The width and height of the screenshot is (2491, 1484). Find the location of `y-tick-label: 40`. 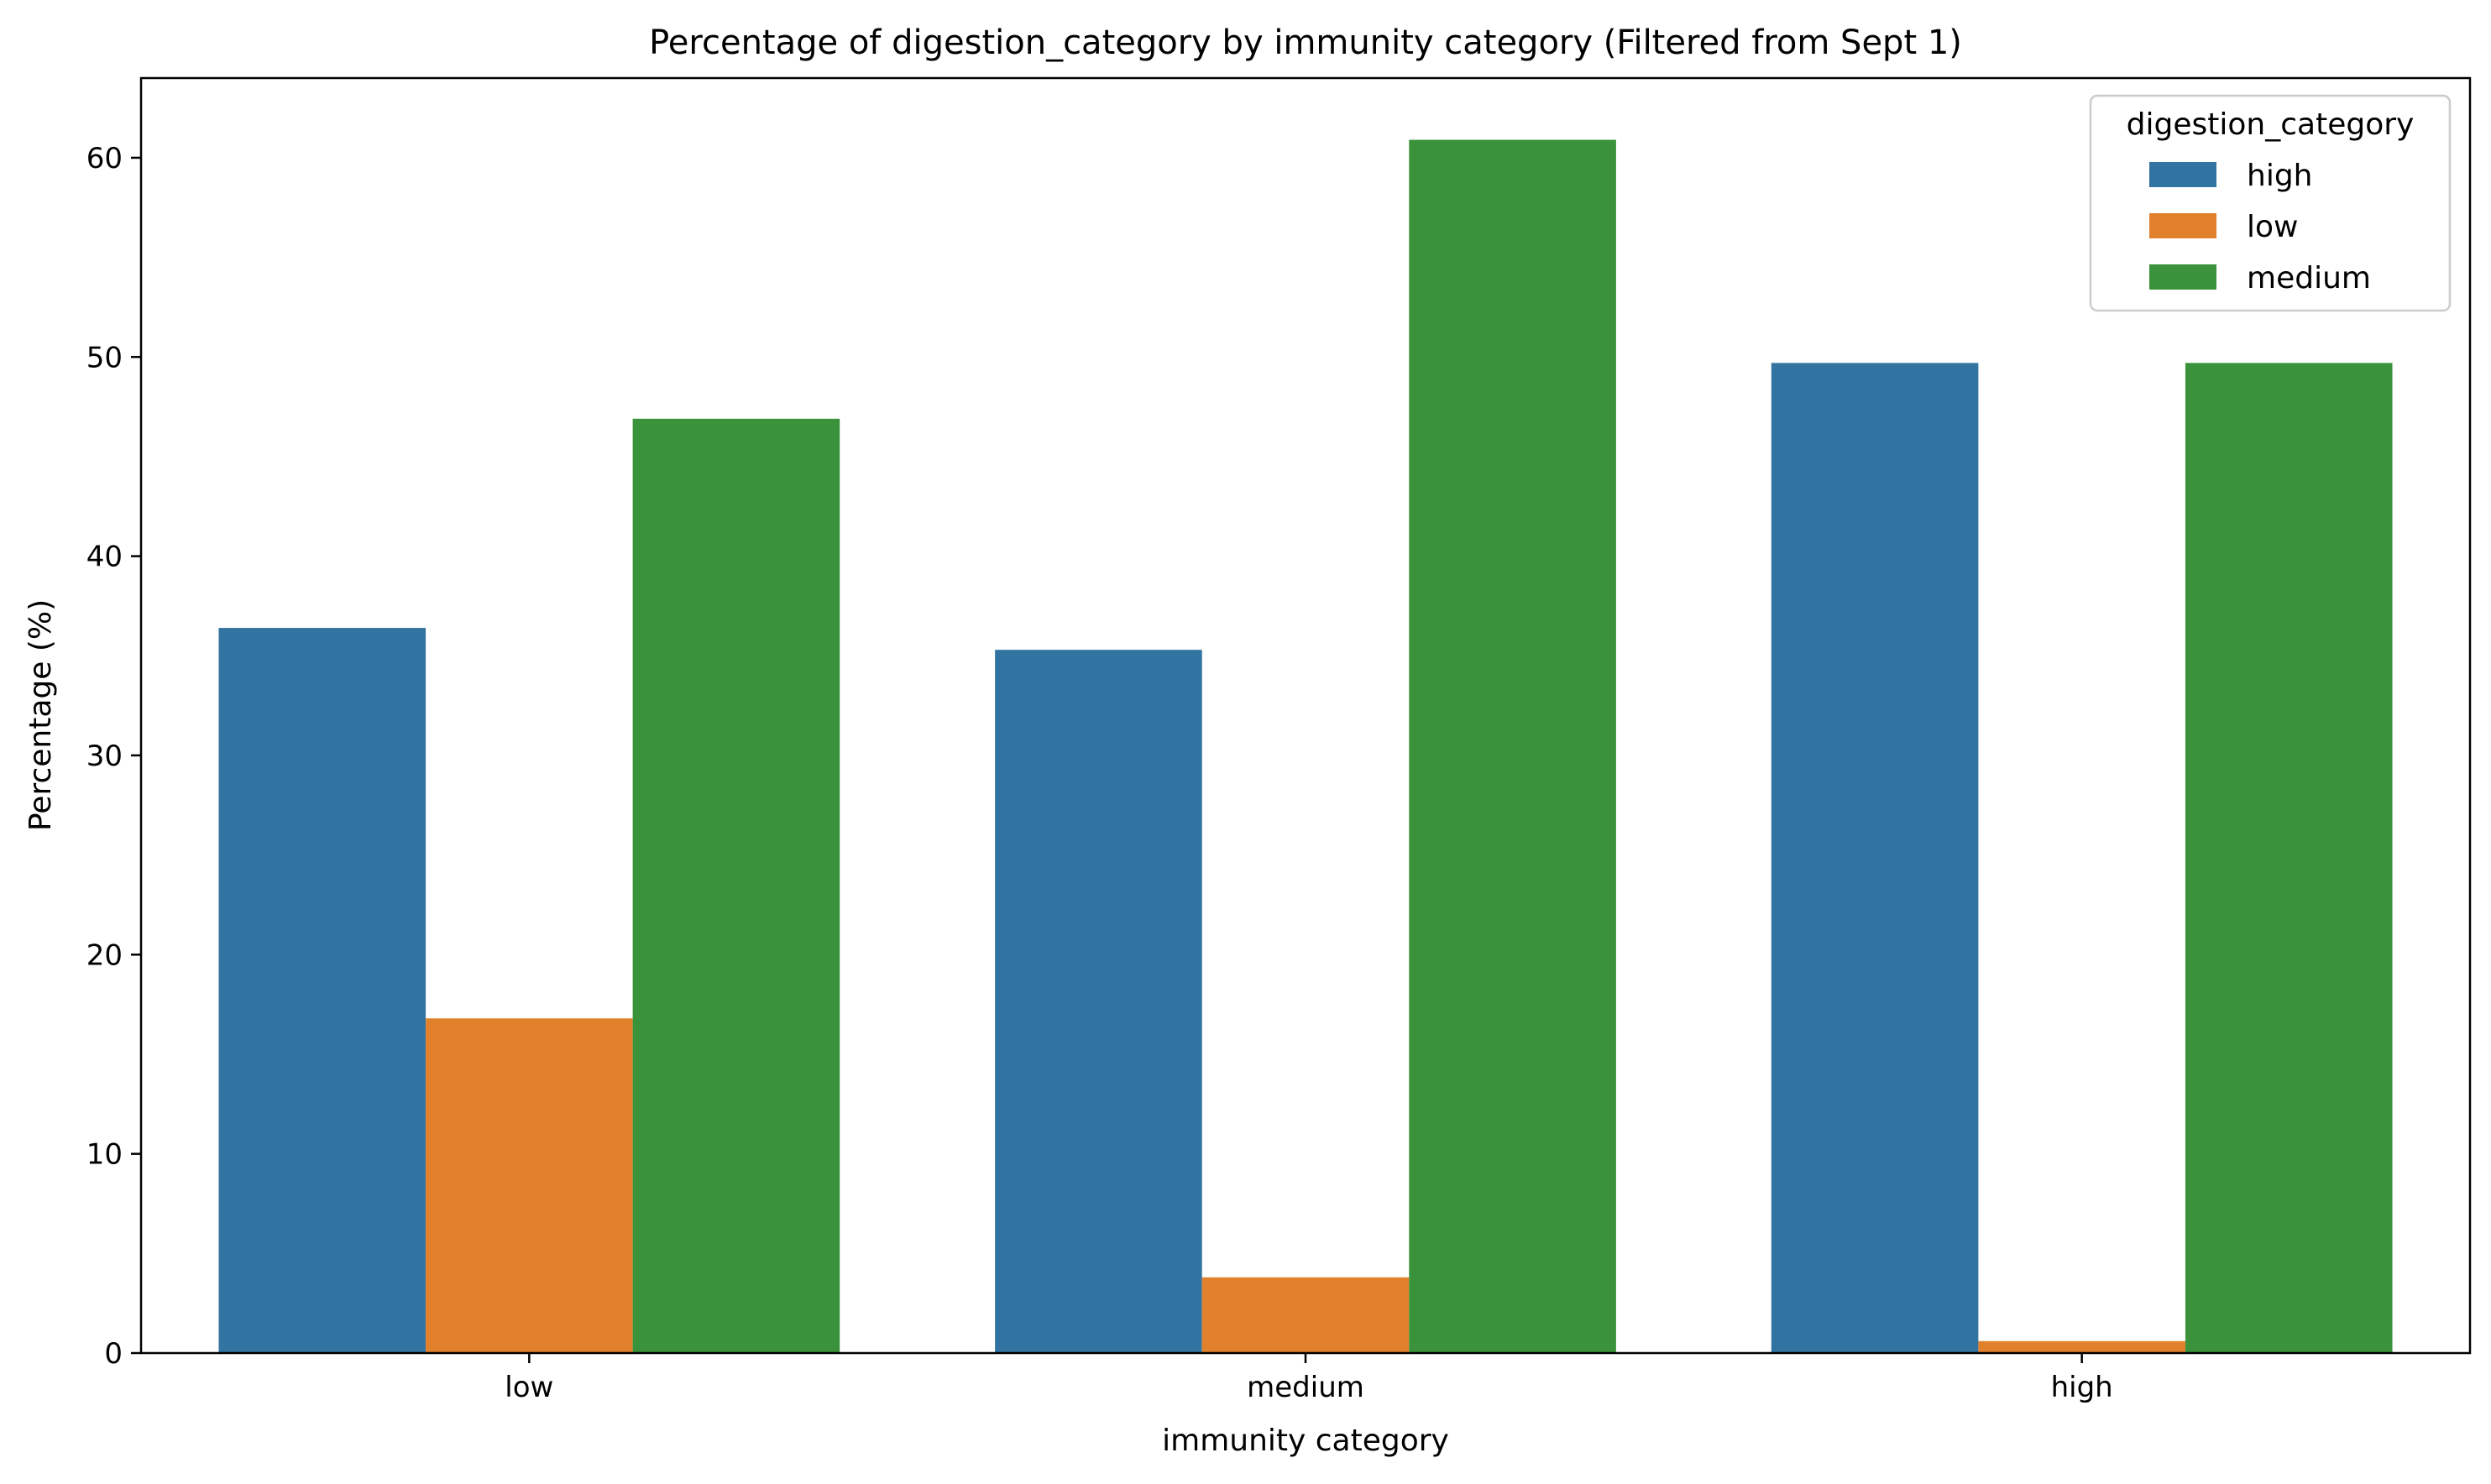

y-tick-label: 40 is located at coordinates (105, 557).